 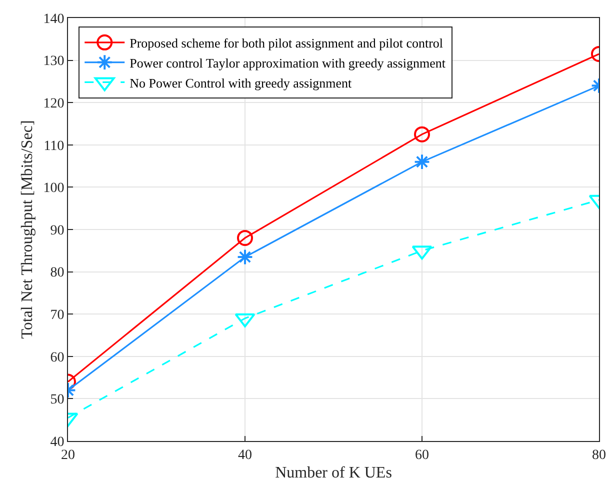 I want to click on y-tick-label: 70, so click(x=57, y=315).